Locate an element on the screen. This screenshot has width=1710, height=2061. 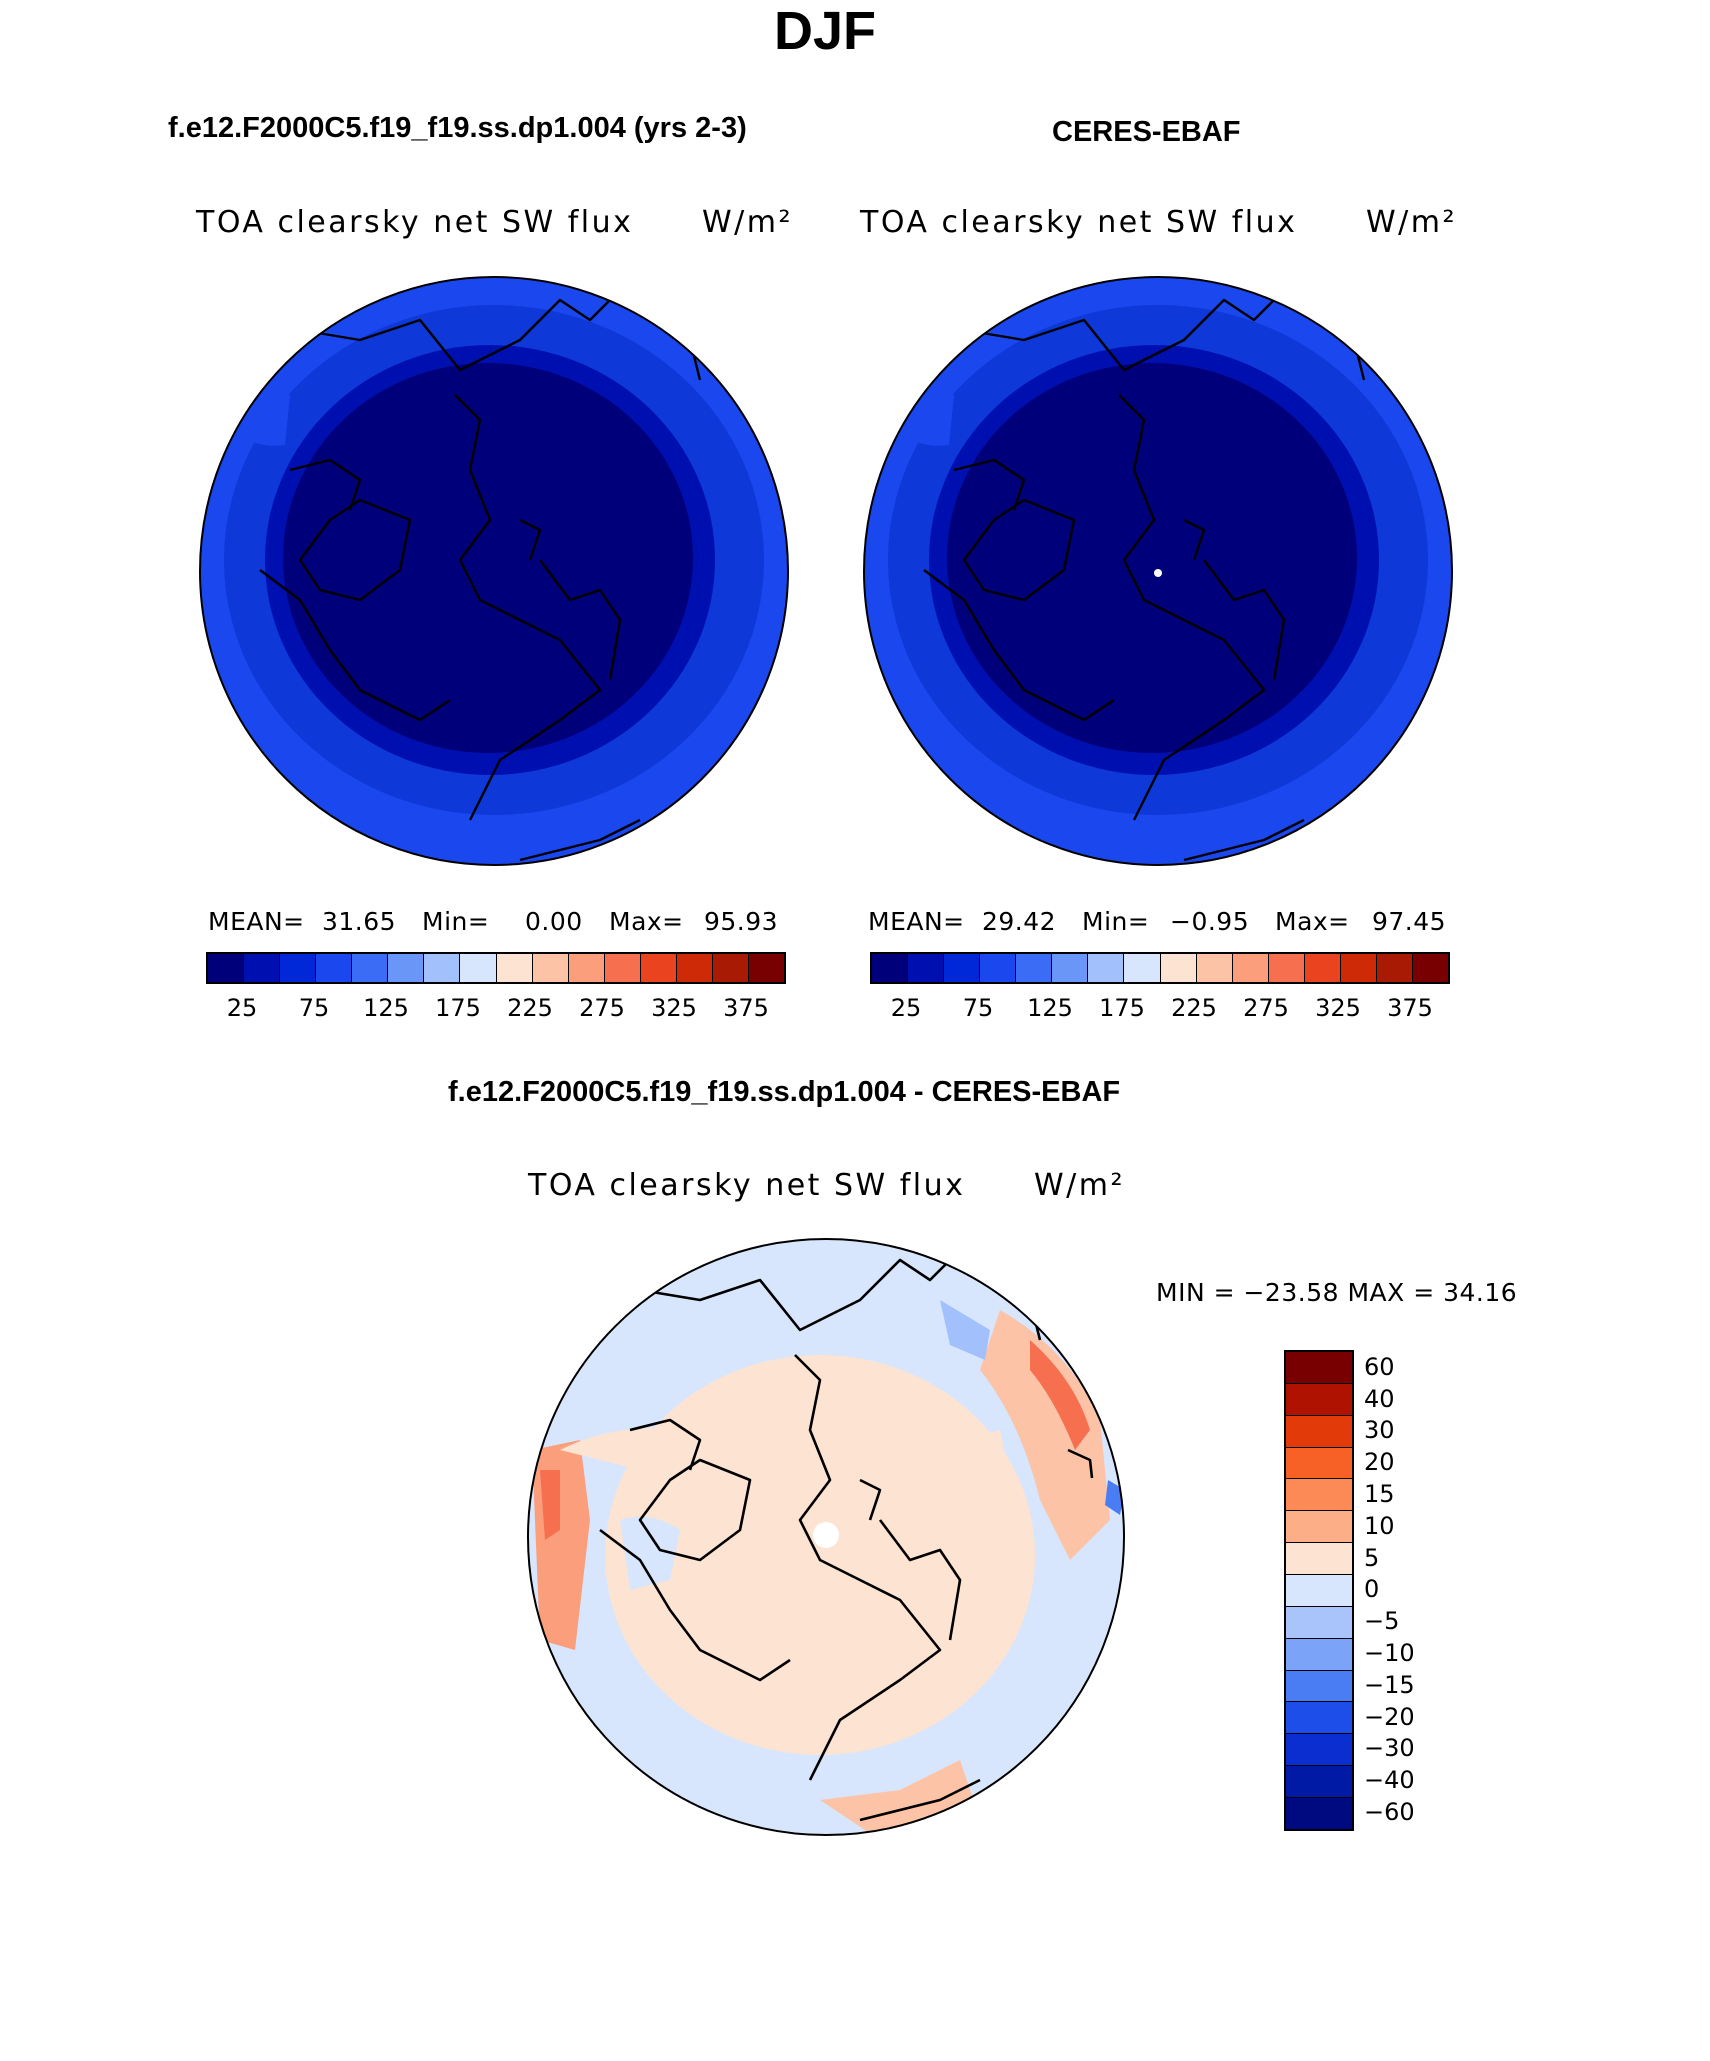
panel2-min-label: Min= is located at coordinates (1116, 921).